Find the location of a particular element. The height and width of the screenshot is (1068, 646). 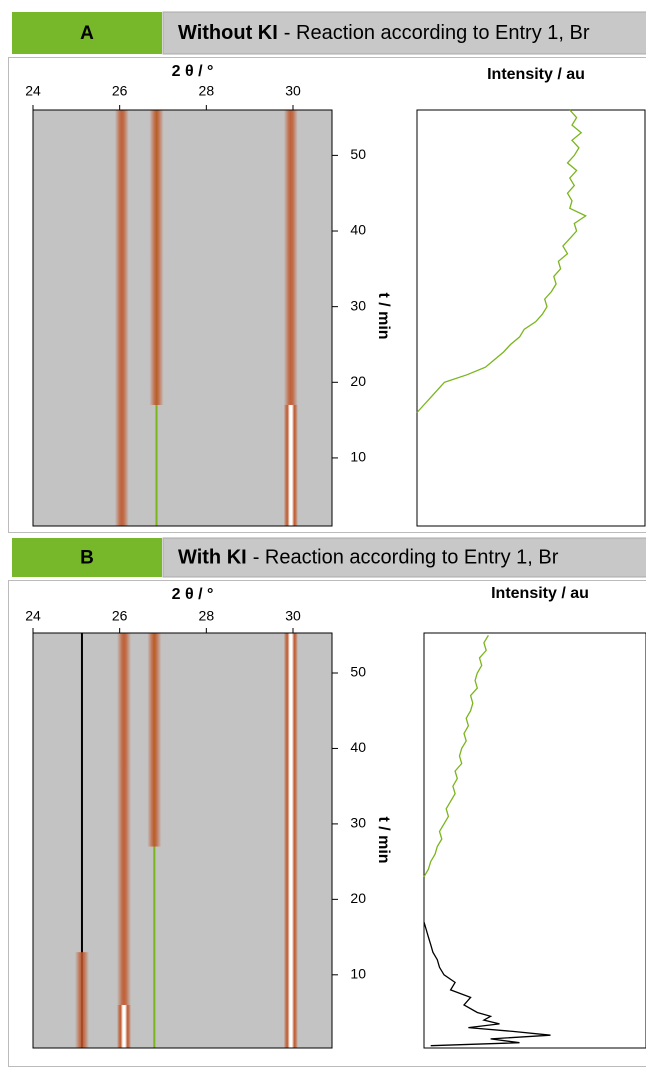

panel-label: A is located at coordinates (87, 33).